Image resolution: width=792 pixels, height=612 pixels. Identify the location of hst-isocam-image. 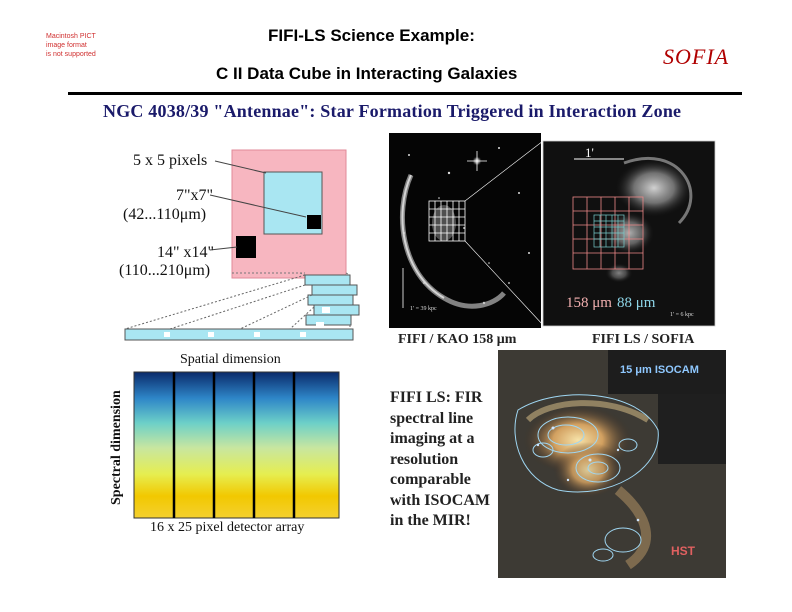
(612, 464).